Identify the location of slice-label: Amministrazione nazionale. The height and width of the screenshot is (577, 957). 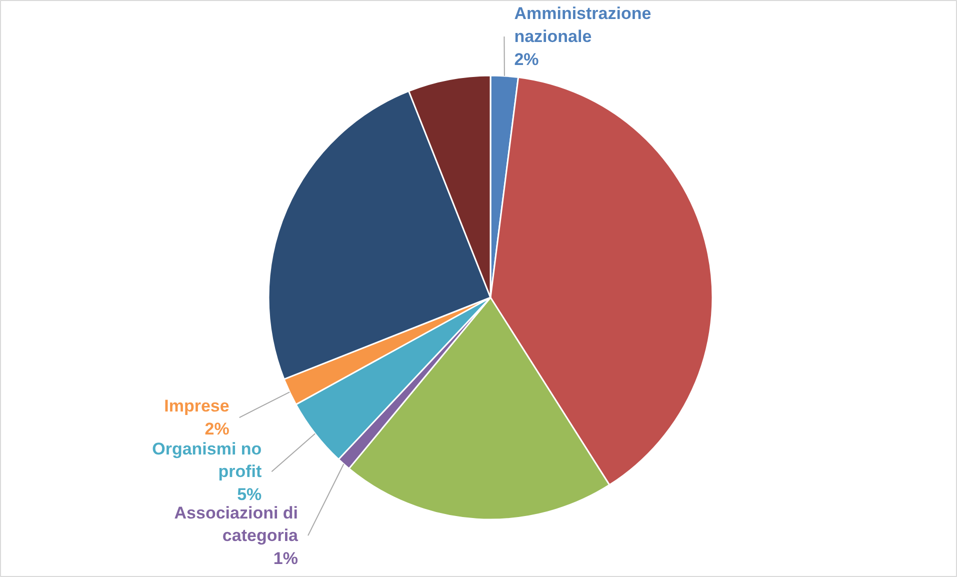
(583, 25).